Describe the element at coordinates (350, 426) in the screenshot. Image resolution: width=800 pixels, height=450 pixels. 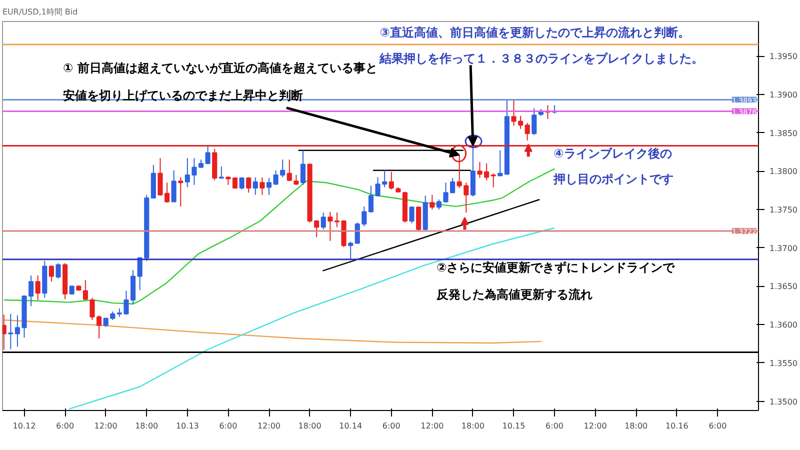
I see `x-tick-label: 10.14` at that location.